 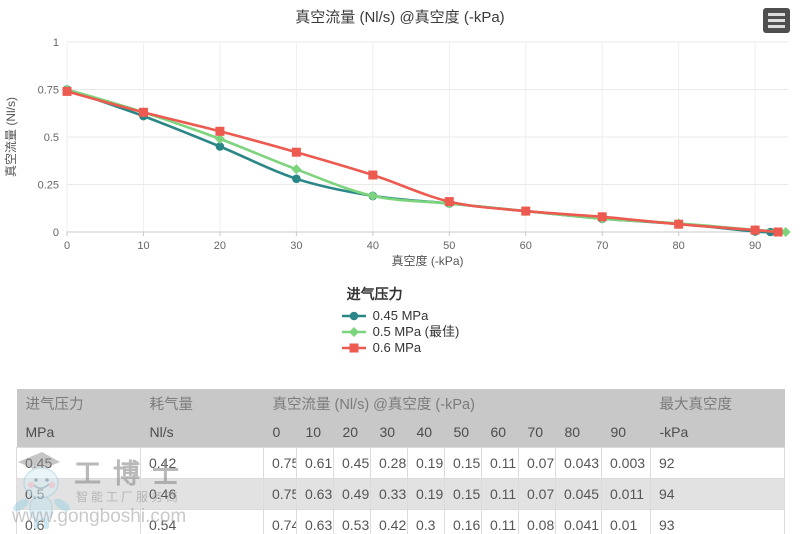 What do you see at coordinates (463, 432) in the screenshot?
I see `header-unit-cell: 50` at bounding box center [463, 432].